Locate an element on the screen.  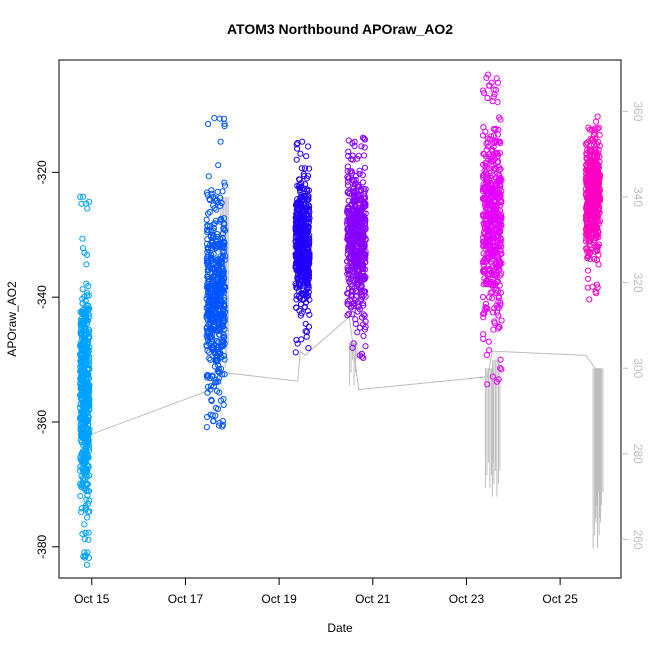
secondary-y-axis: 360 340 320 300 280 260 is located at coordinates (633, 325).